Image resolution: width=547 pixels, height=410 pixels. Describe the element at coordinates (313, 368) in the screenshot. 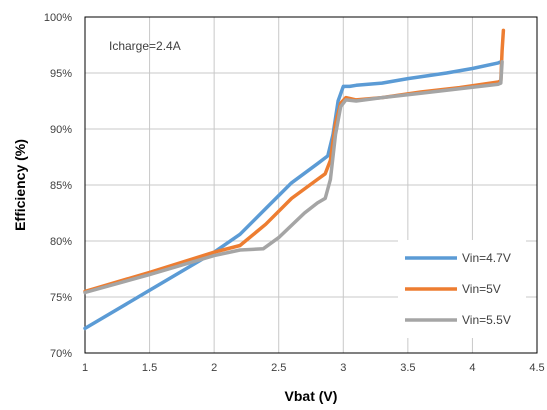

I see `x-axis-ticks: 1 1.5 2 2.5 3 3.5 4 4.5` at that location.